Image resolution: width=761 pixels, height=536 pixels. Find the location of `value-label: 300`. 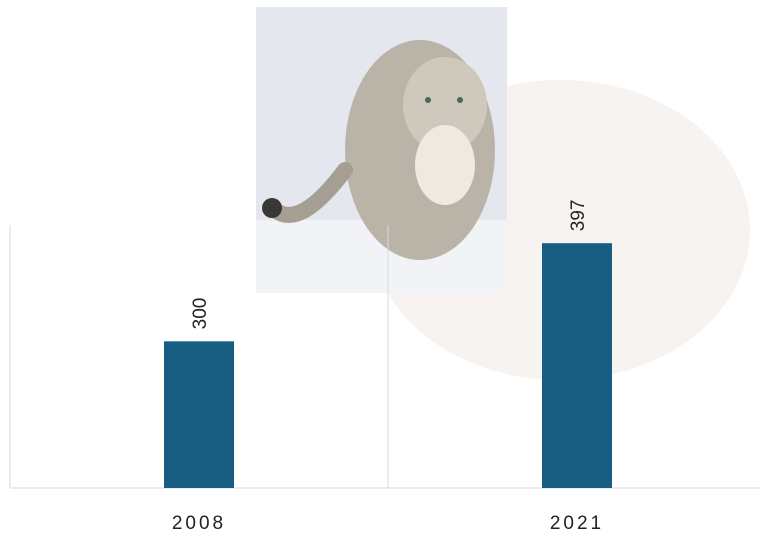

value-label: 300 is located at coordinates (200, 314).